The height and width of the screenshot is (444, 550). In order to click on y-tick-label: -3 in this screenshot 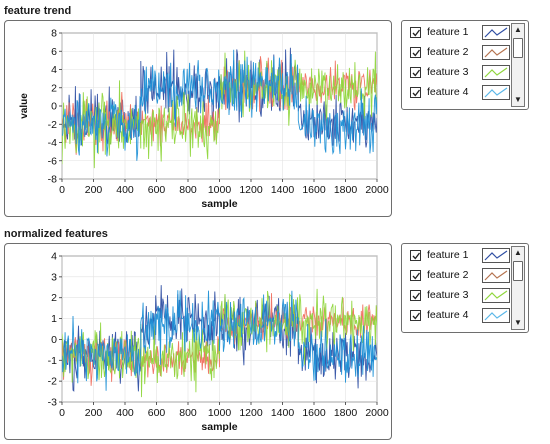, I will do `click(52, 403)`.